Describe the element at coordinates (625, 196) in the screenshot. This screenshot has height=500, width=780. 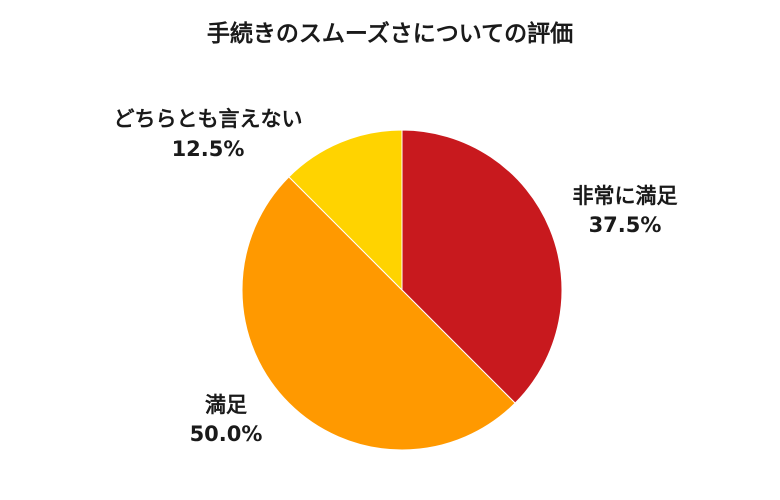
I see `slice-label-1: 非常に満足` at that location.